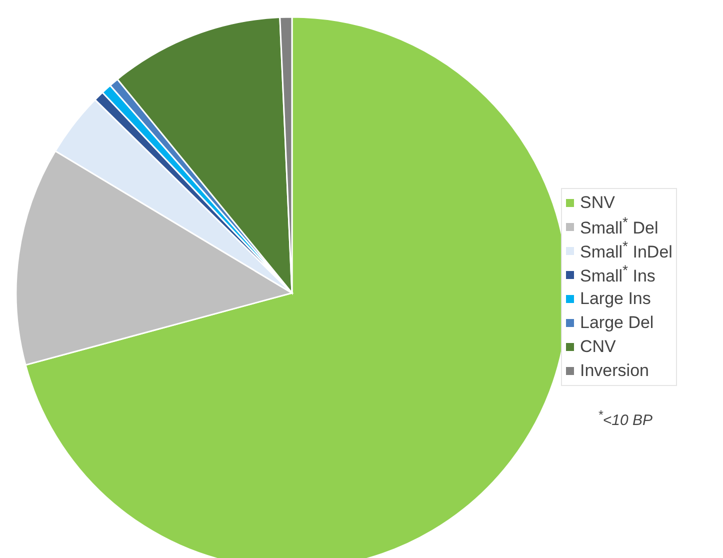 This screenshot has width=723, height=558. Describe the element at coordinates (614, 371) in the screenshot. I see `legend-label: Inversion` at that location.